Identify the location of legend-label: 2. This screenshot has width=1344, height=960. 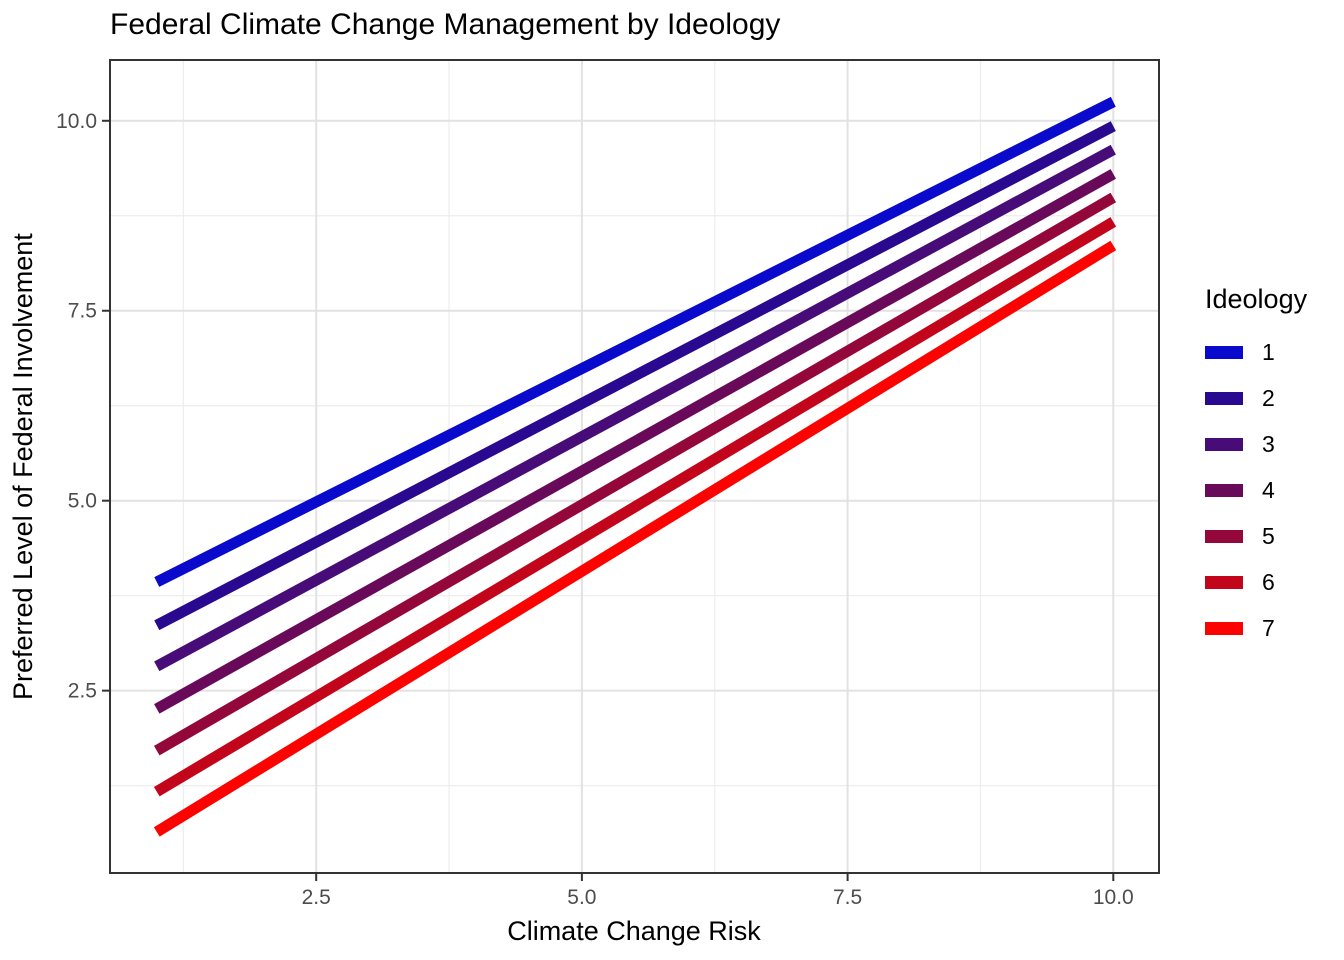
(1268, 397).